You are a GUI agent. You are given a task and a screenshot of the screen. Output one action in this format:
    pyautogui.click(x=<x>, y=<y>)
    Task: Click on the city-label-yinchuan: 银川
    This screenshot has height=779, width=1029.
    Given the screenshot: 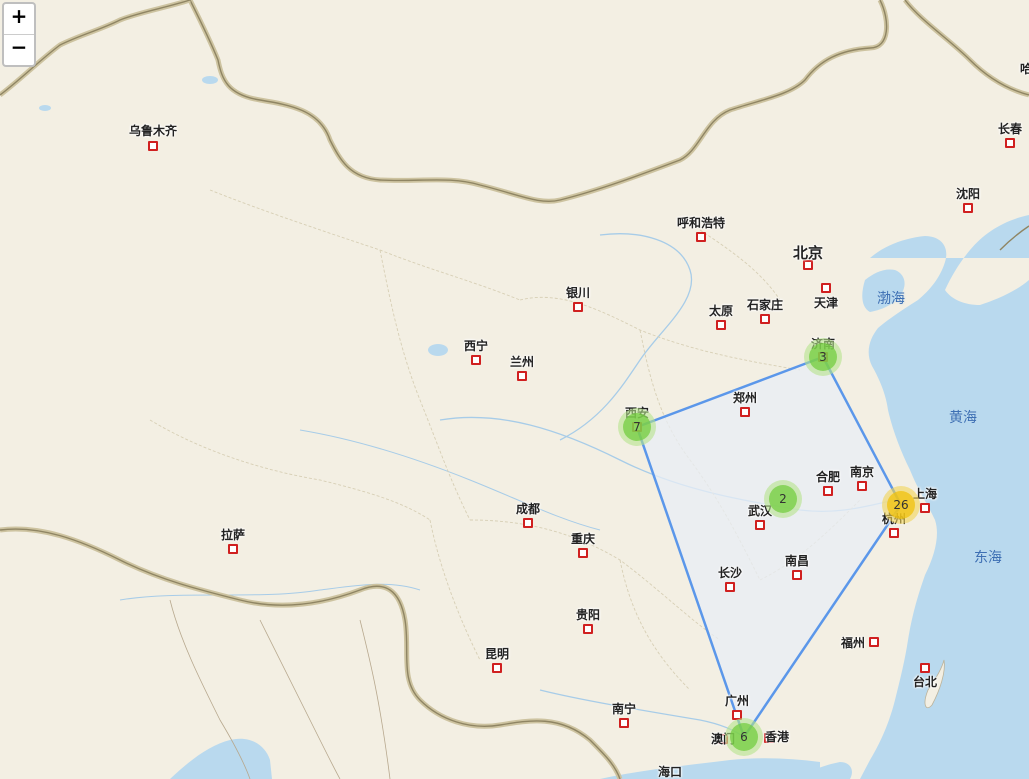 What is the action you would take?
    pyautogui.click(x=578, y=293)
    